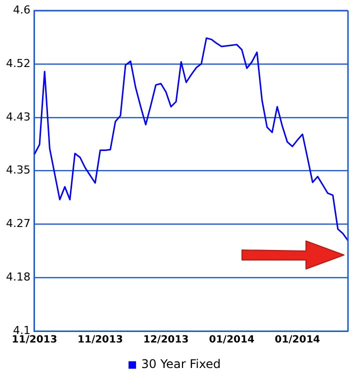 Image resolution: width=356 pixels, height=385 pixels. Describe the element at coordinates (18, 277) in the screenshot. I see `y-tick-label: 4.18` at that location.